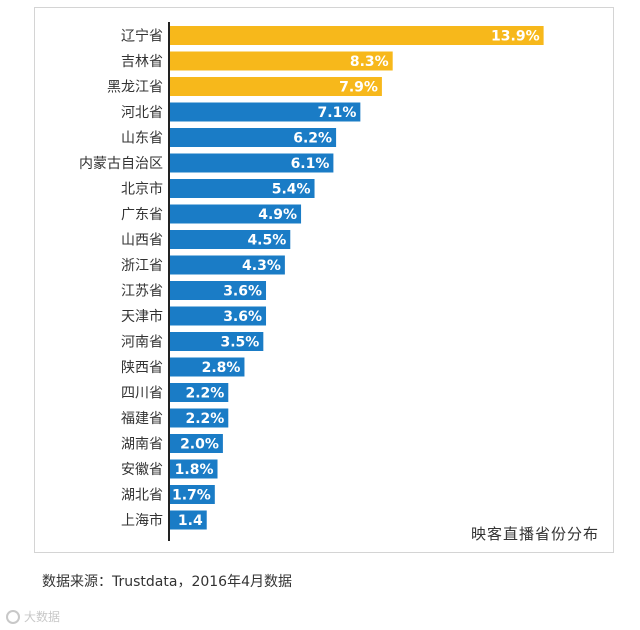  Describe the element at coordinates (142, 62) in the screenshot. I see `category-label-2: 吉林省` at that location.